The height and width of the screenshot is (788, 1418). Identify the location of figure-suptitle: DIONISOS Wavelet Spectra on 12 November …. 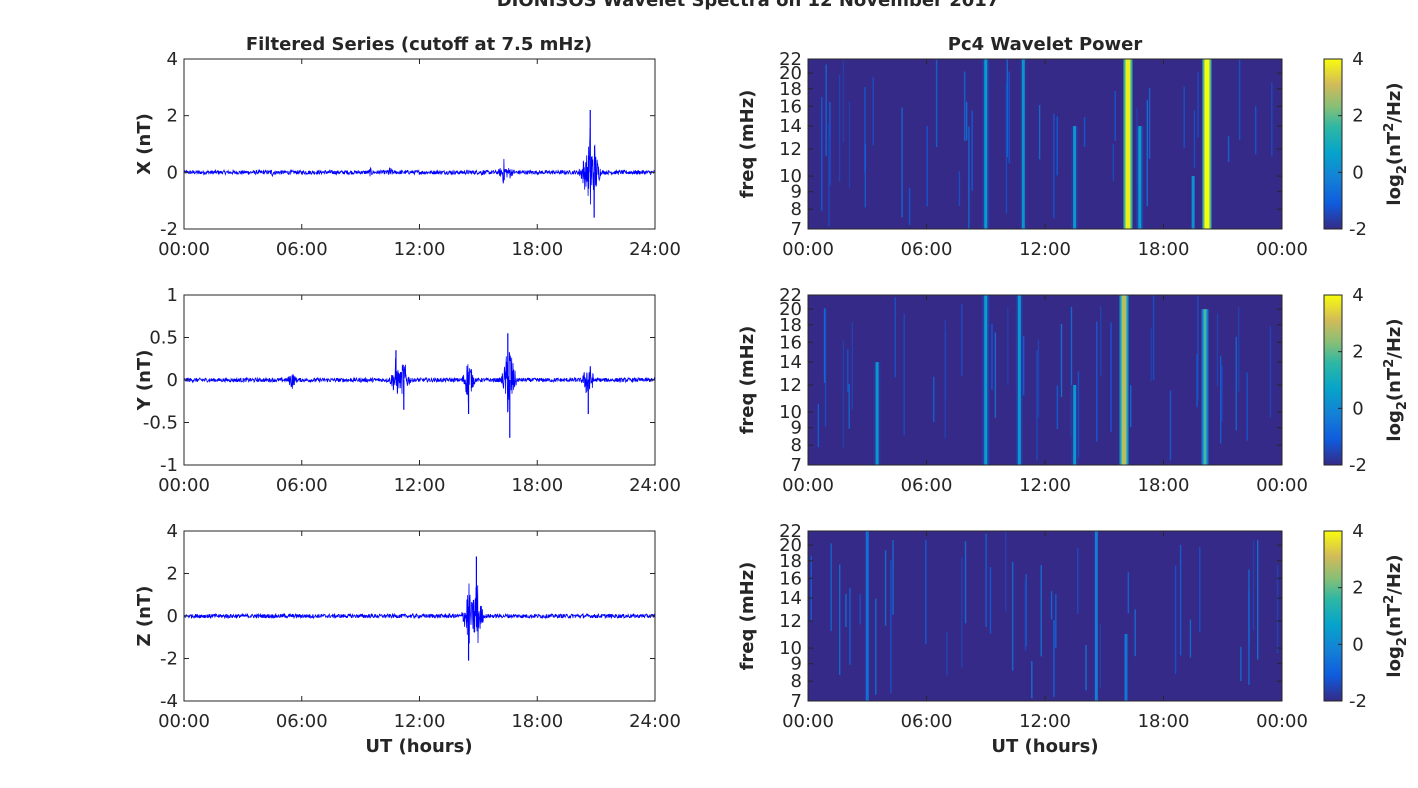
(748, 5).